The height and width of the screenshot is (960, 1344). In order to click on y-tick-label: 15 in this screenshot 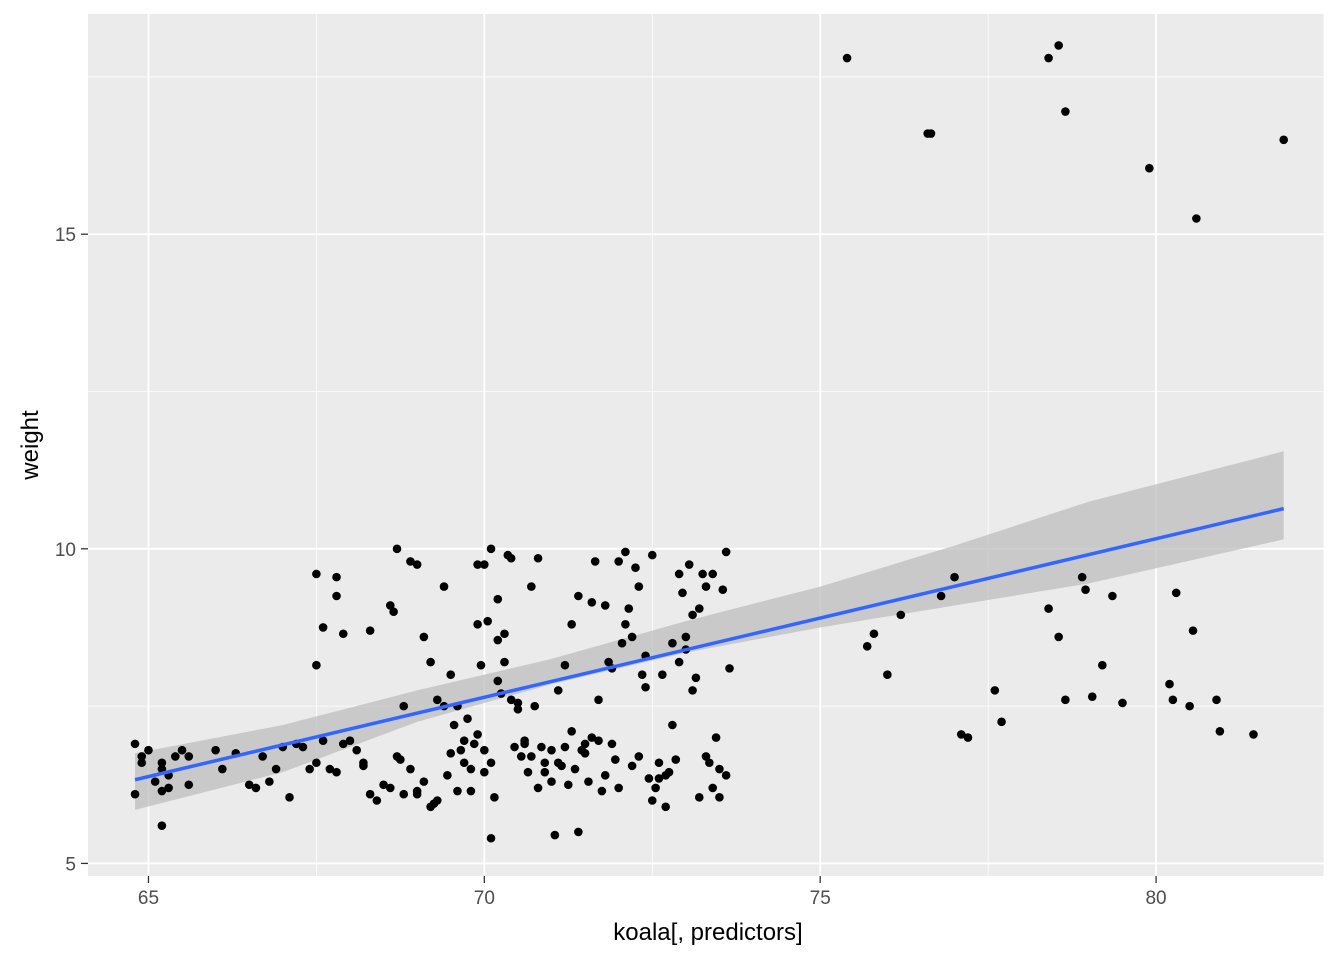, I will do `click(65, 235)`.